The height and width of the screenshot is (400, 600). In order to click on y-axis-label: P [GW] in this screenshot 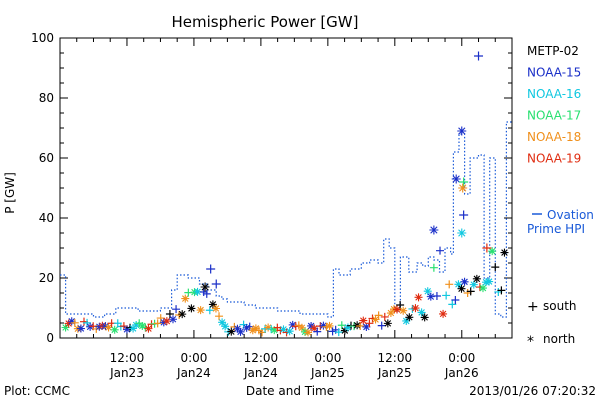, I will do `click(10, 193)`.